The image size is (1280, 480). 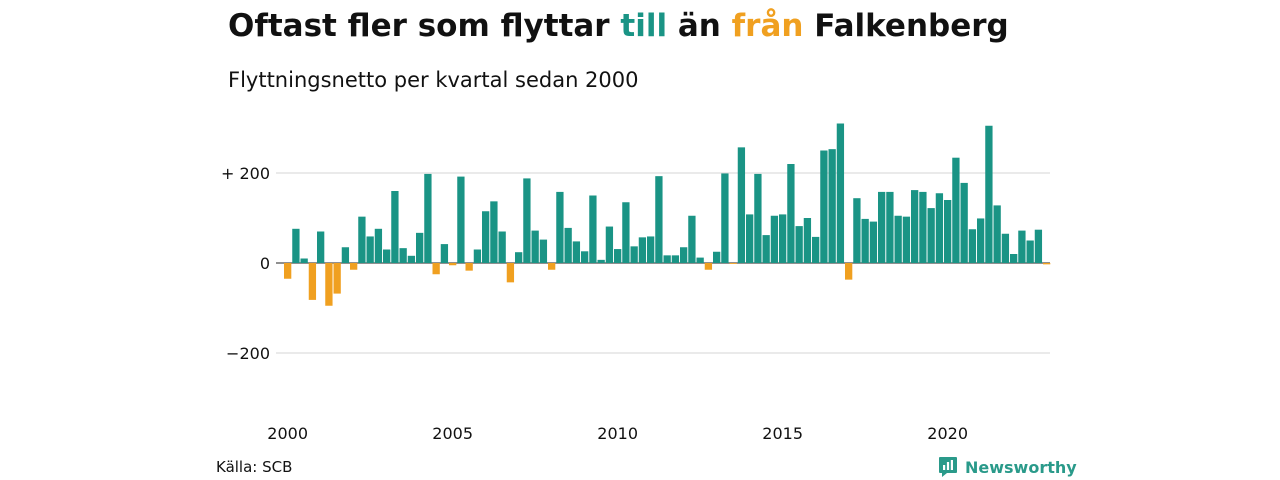 What do you see at coordinates (644, 26) in the screenshot?
I see `title-till: till` at bounding box center [644, 26].